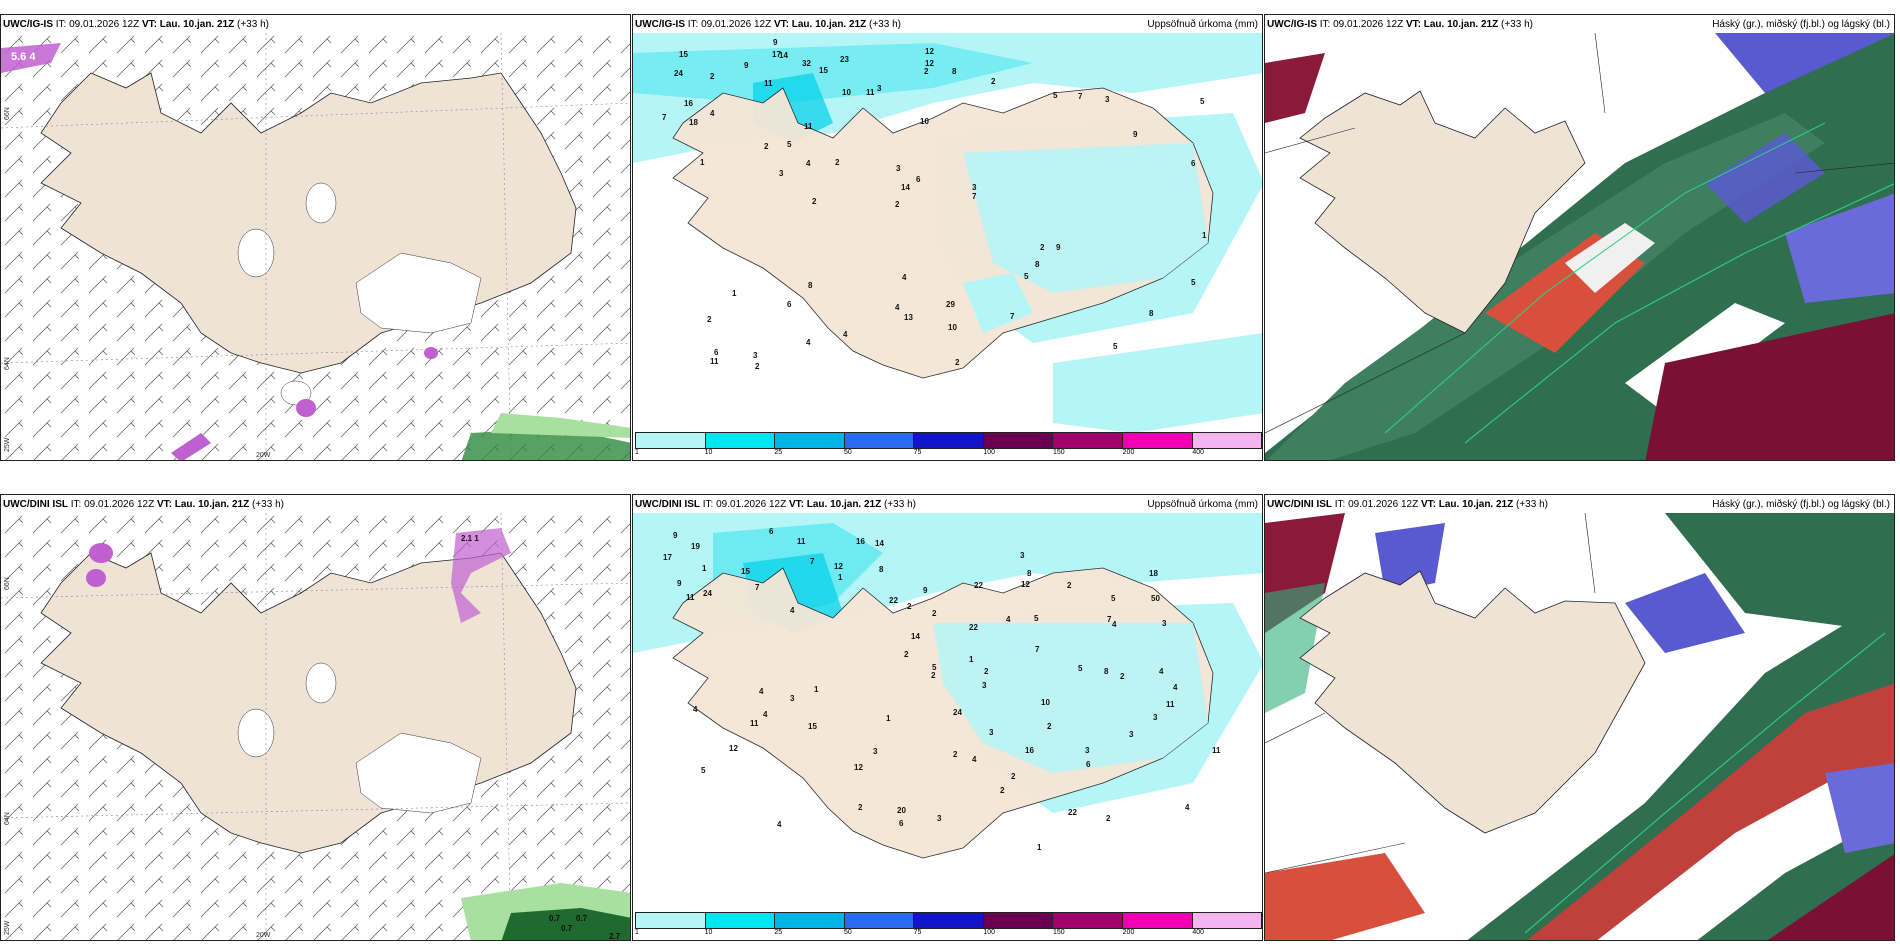  I want to click on lat-label-64: 64N, so click(7, 363).